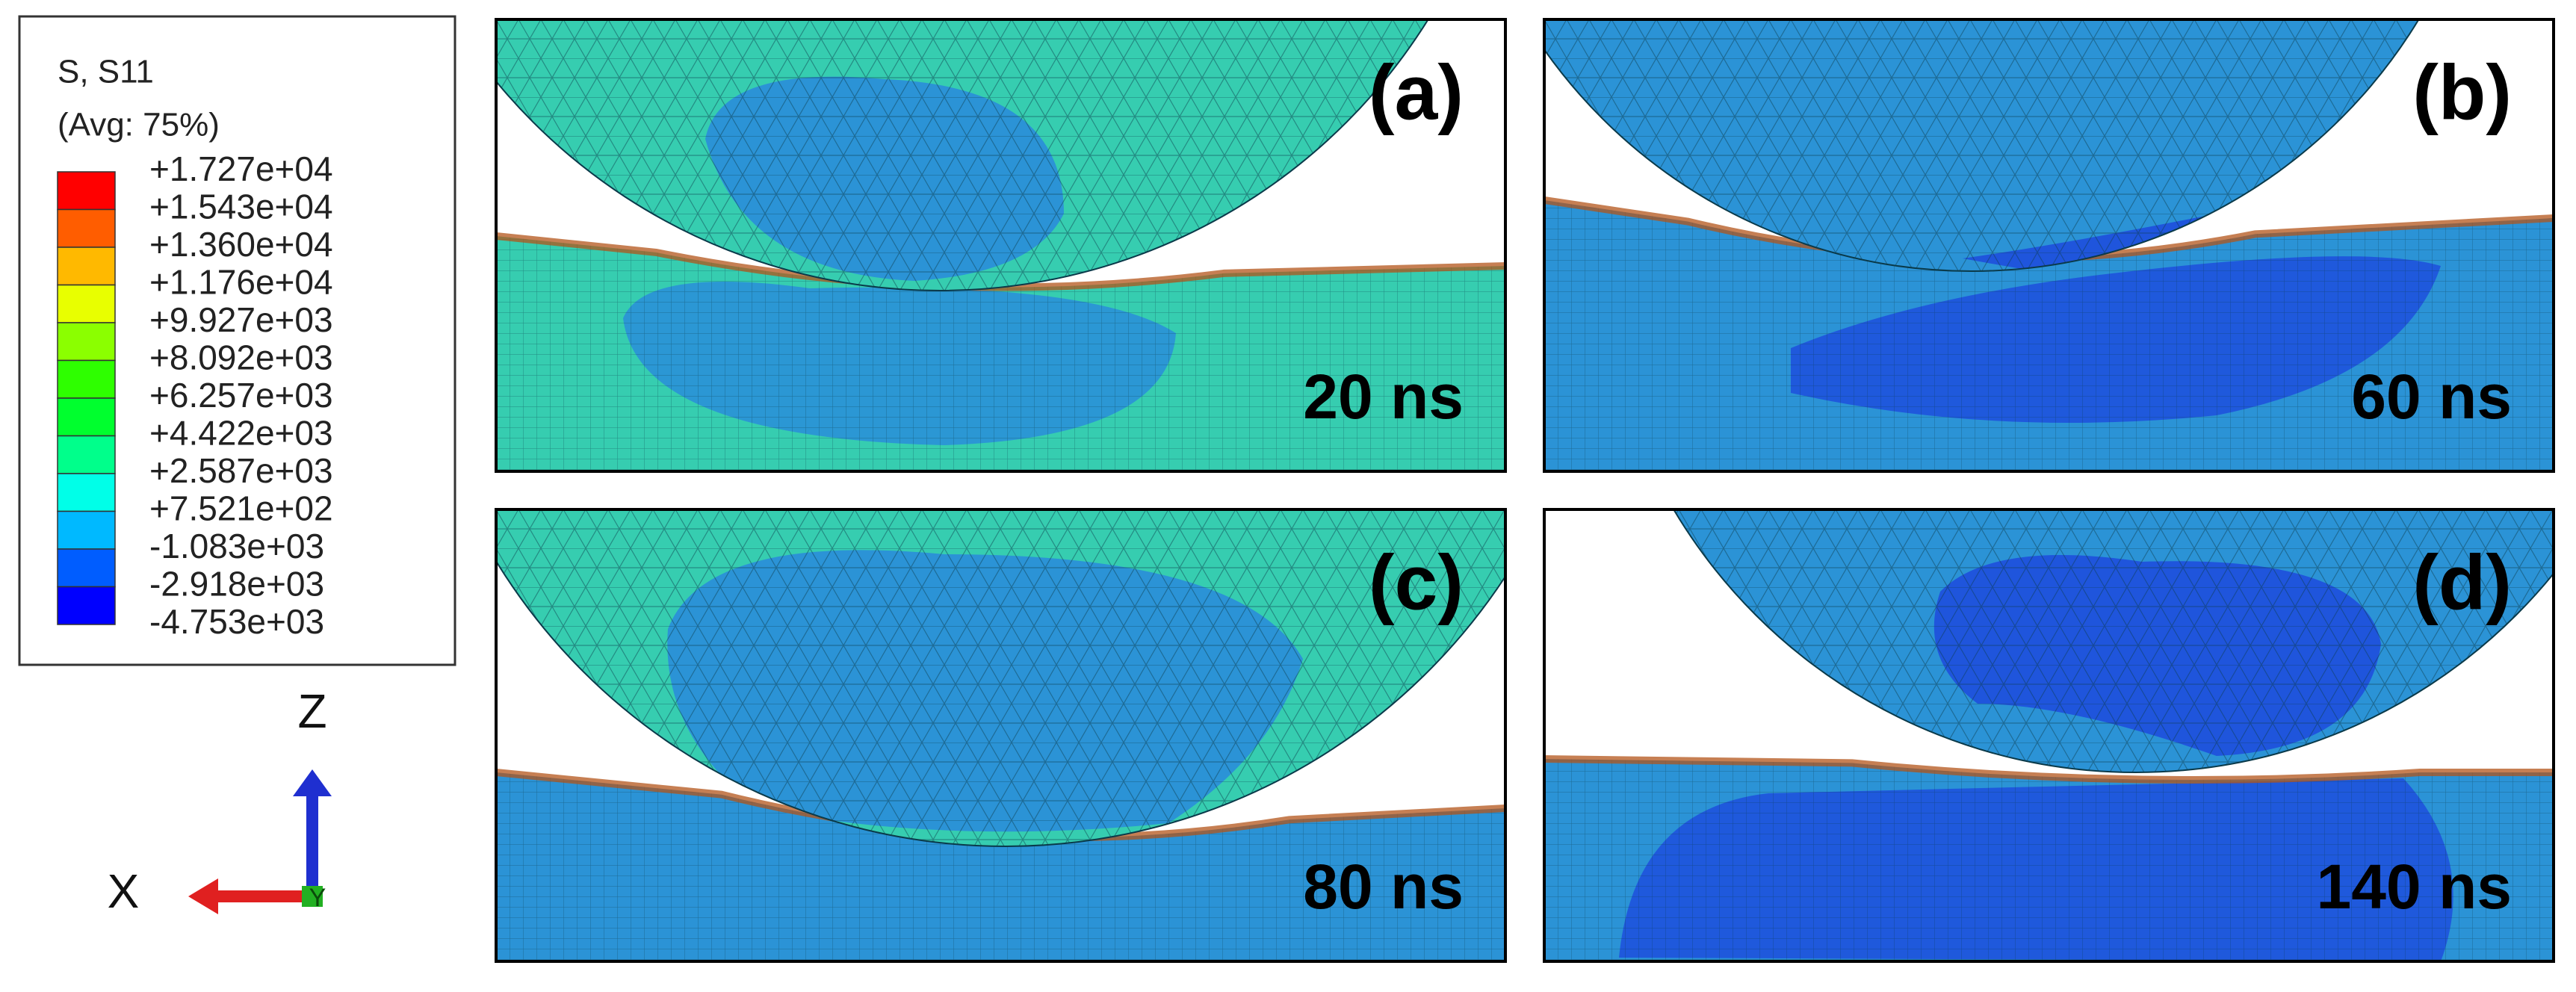  I want to click on legend-label: +1.543e+04, so click(241, 206).